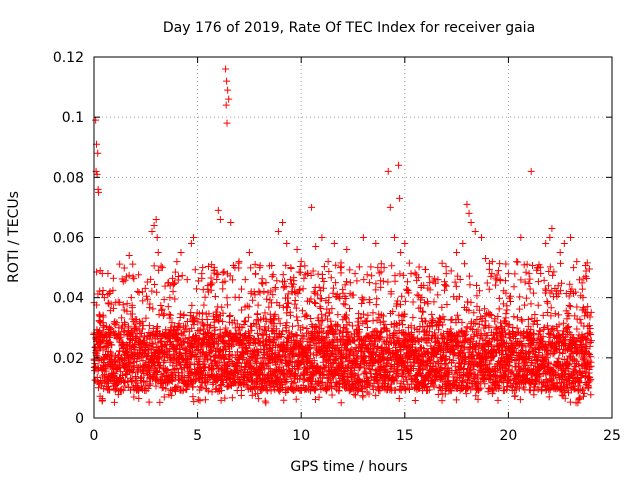 This screenshot has height=480, width=640. I want to click on y-tick-label: 0.1, so click(73, 118).